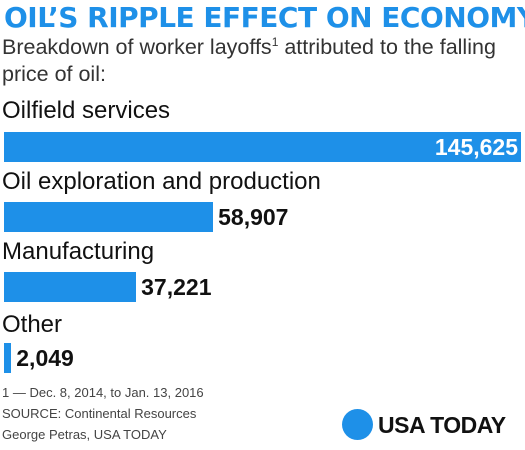 This screenshot has width=525, height=450. I want to click on subtitle-rest: attributed to the falling price of oil:, so click(249, 60).